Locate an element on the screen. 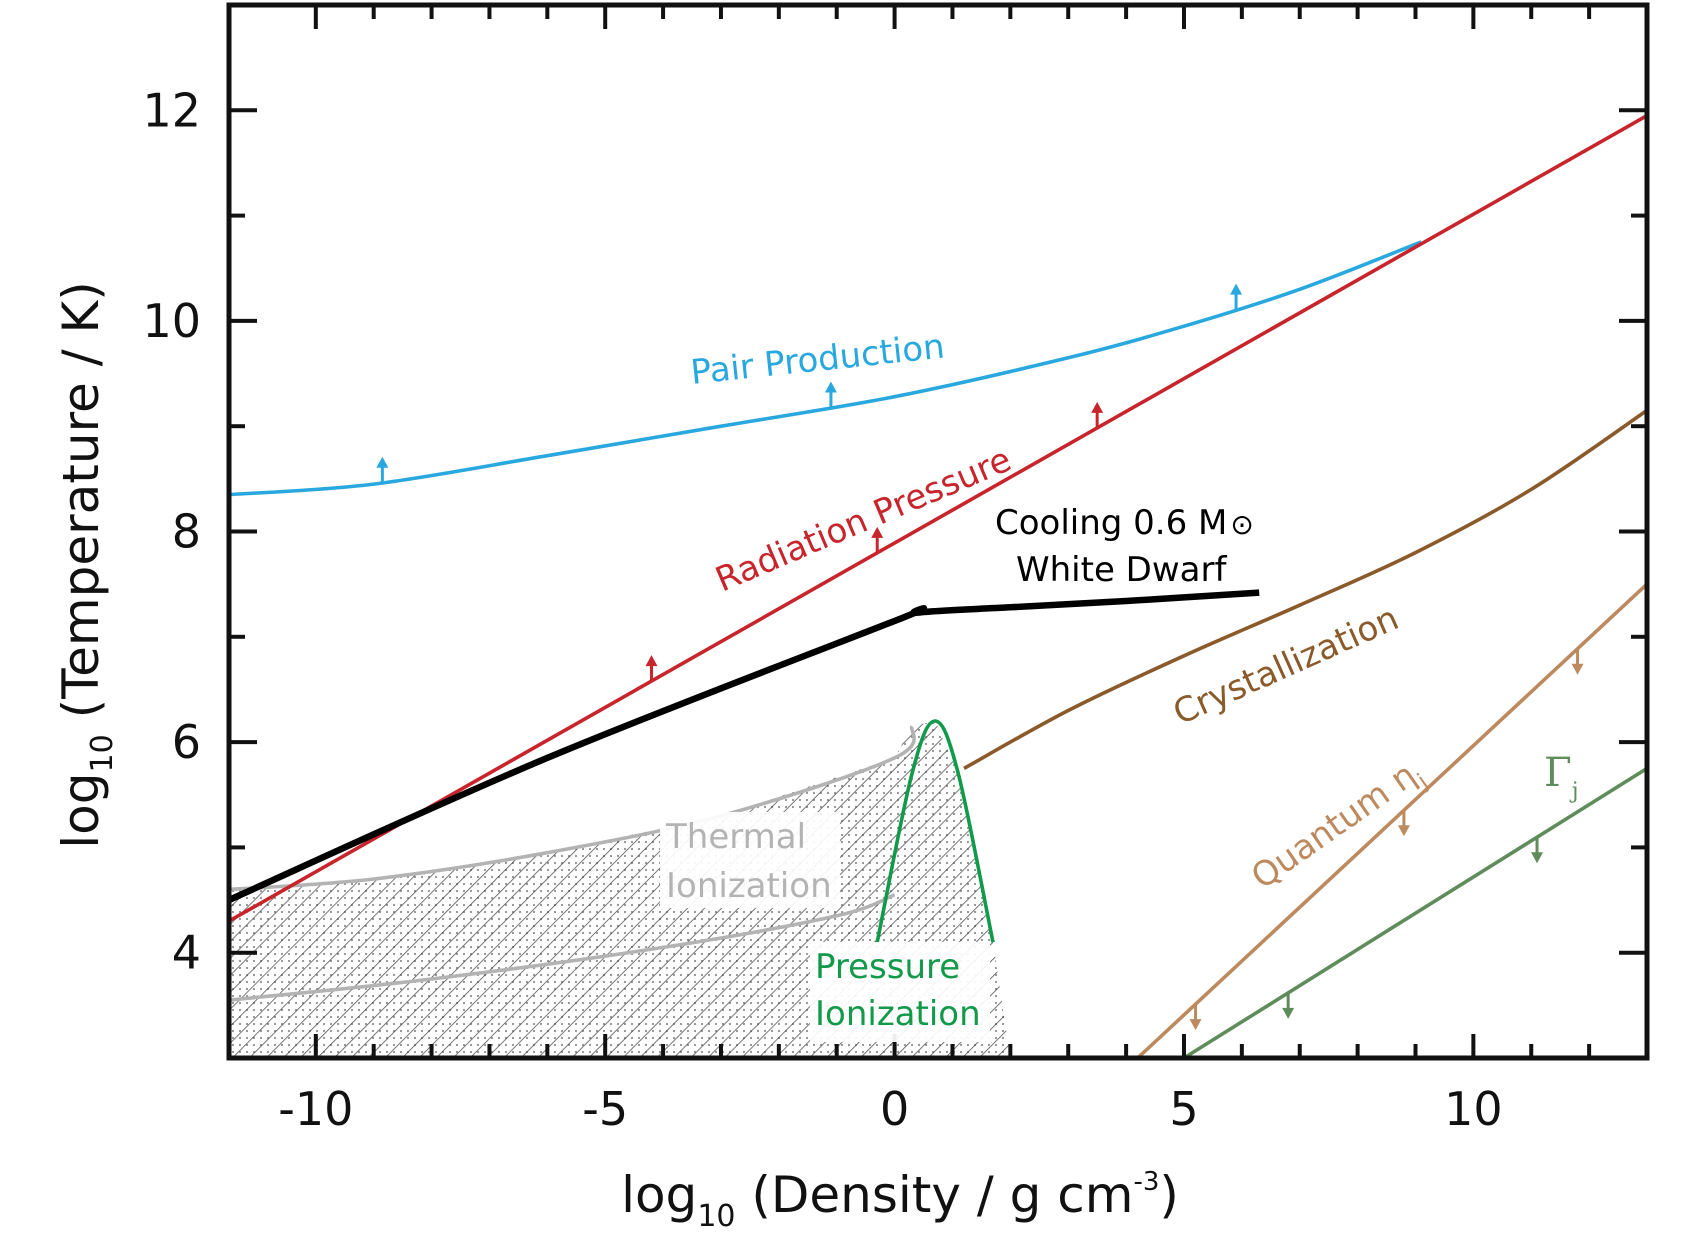 The image size is (1693, 1242). x-tick-label: -10 is located at coordinates (315, 1109).